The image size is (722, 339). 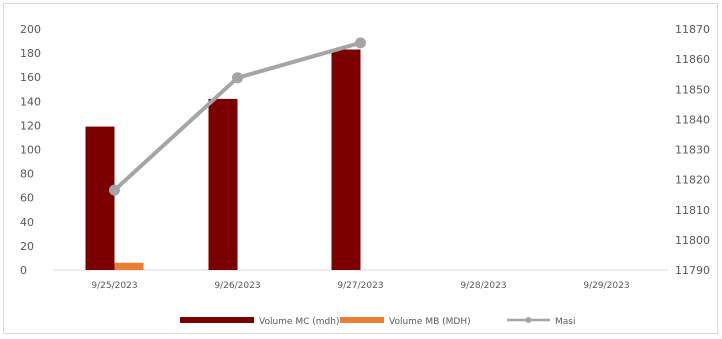 I want to click on y-left-tick-label: 120, so click(x=30, y=125).